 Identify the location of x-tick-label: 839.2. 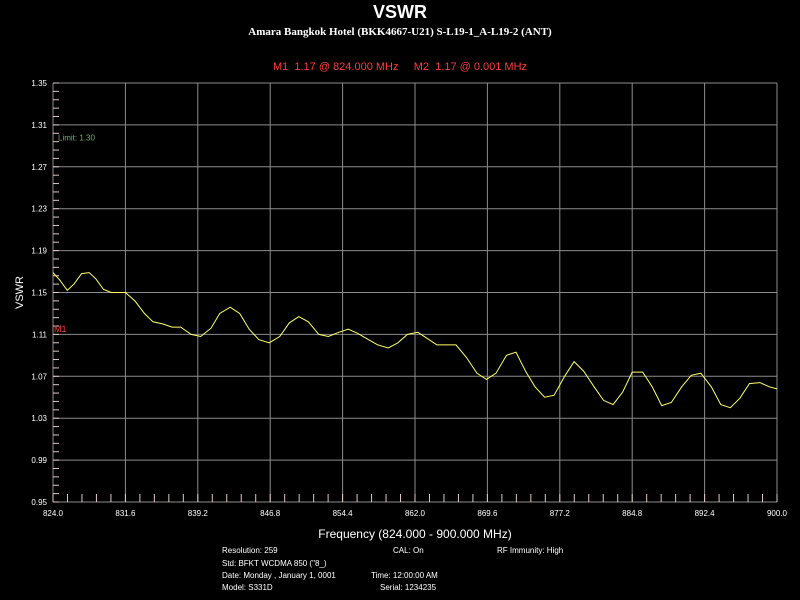
(198, 513).